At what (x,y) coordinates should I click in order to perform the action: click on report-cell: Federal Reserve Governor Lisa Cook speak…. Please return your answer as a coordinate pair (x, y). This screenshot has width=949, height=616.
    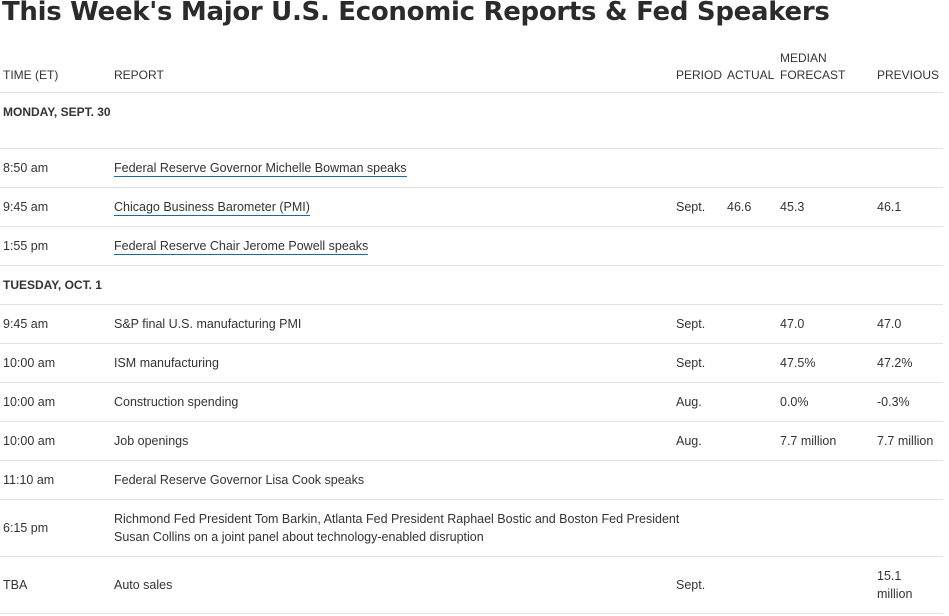
    Looking at the image, I should click on (392, 480).